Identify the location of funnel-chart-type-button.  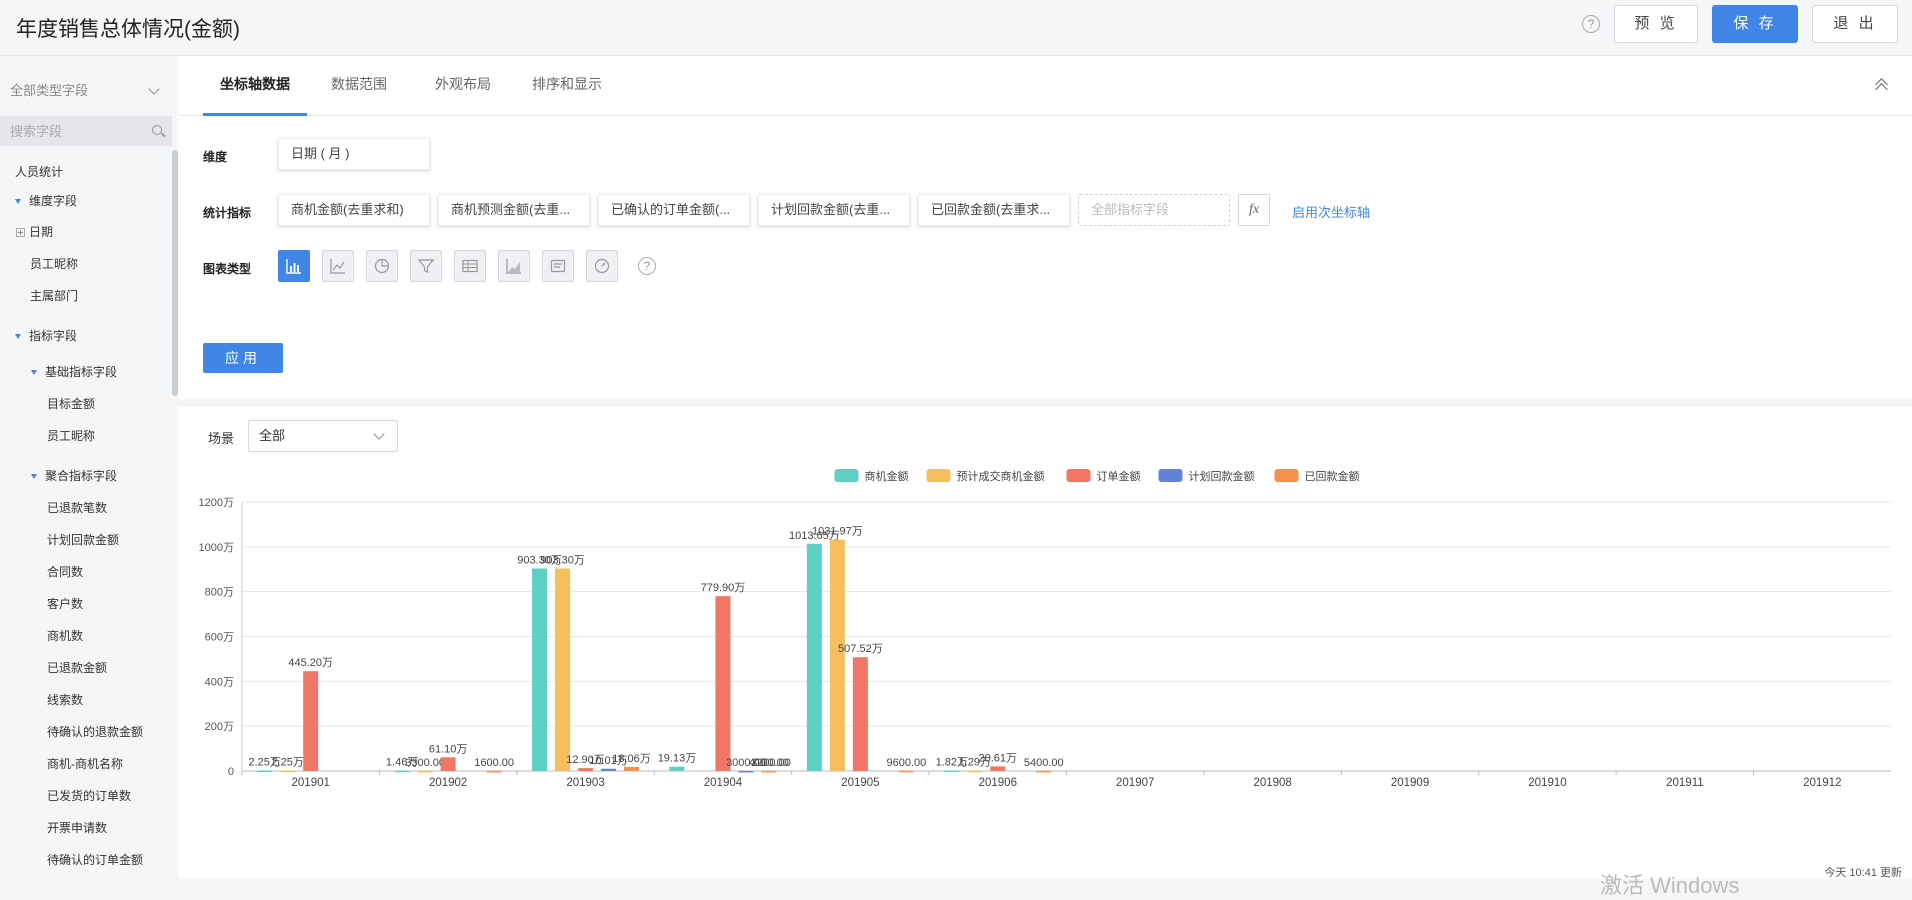
(426, 266).